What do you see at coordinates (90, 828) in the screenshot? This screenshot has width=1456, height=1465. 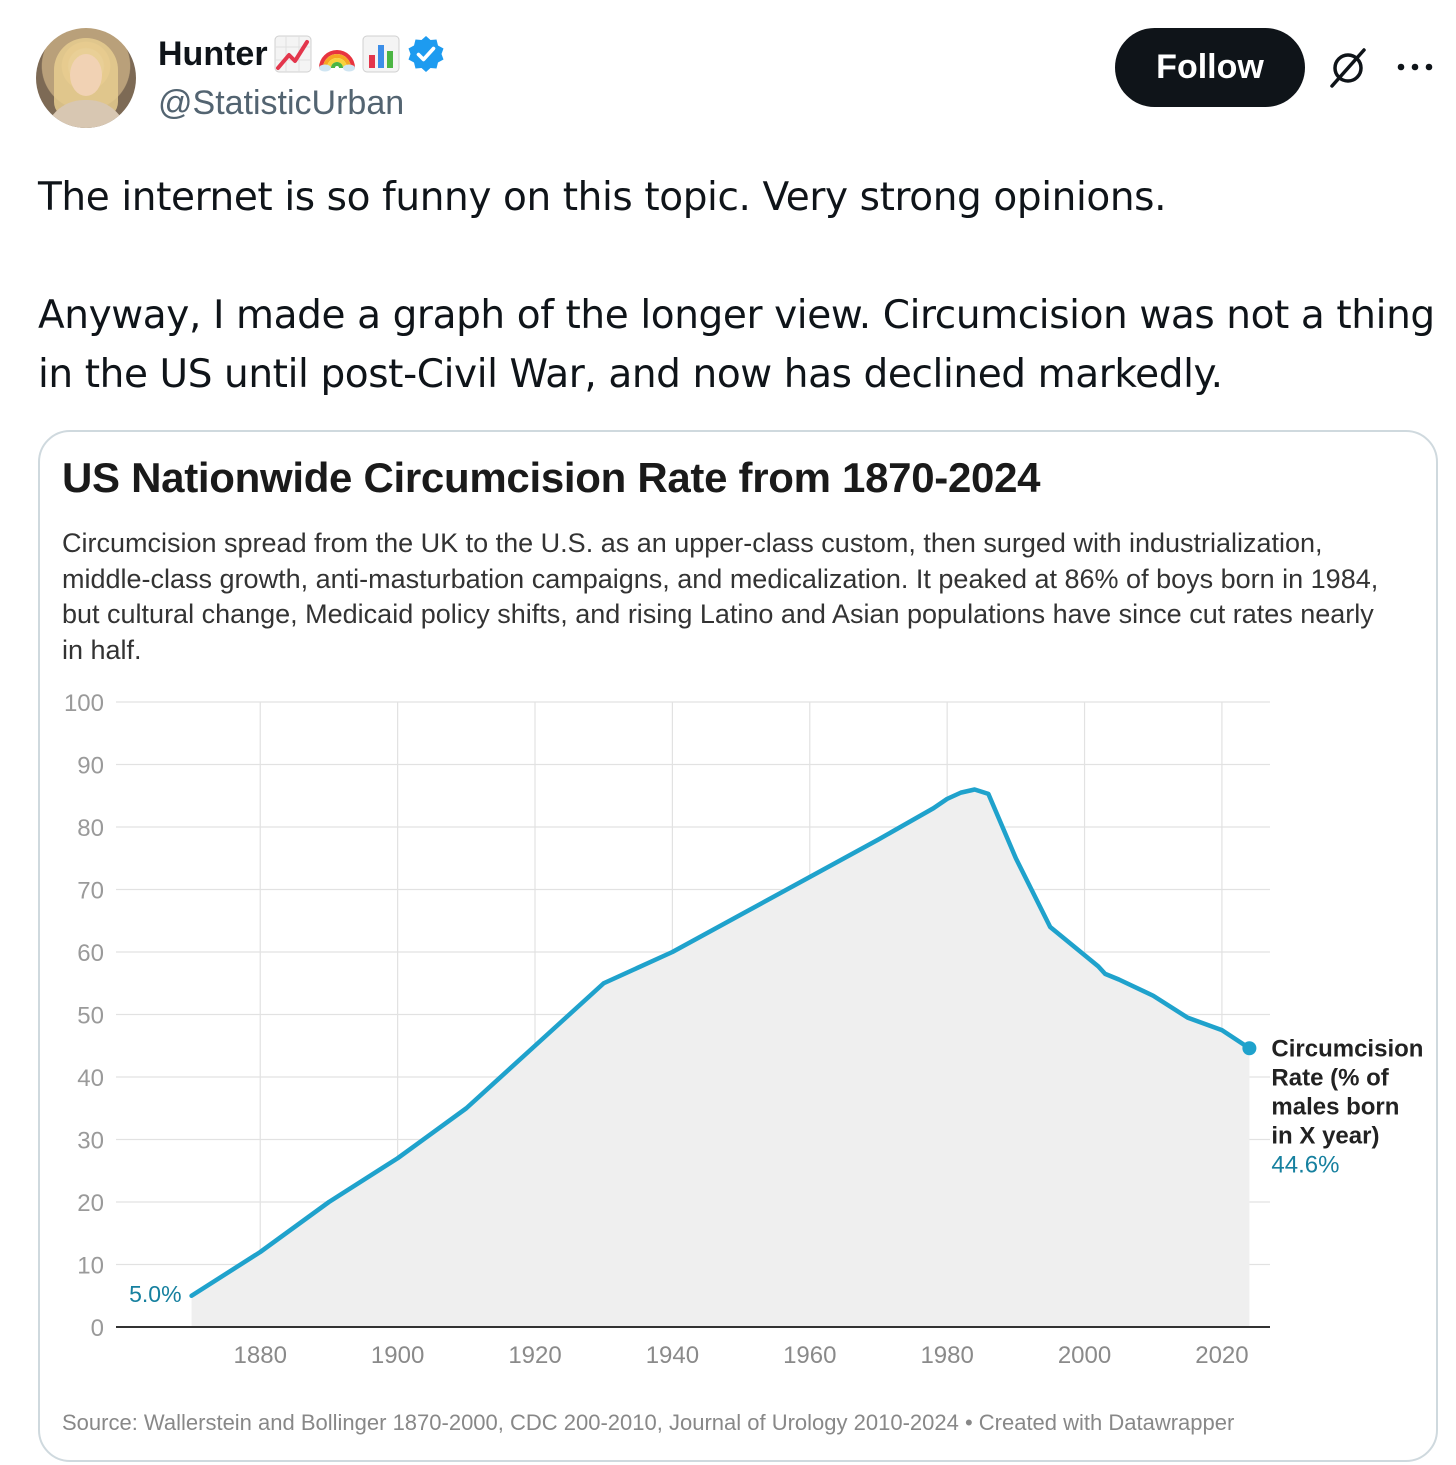 I see `y-tick-label: 80` at bounding box center [90, 828].